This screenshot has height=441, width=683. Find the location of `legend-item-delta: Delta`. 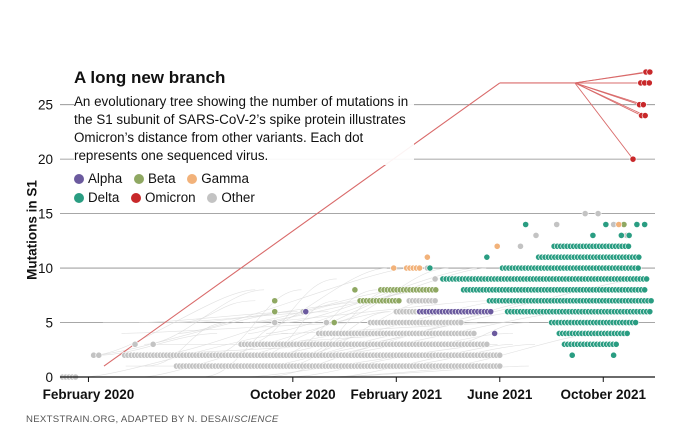

legend-item-delta: Delta is located at coordinates (96, 198).